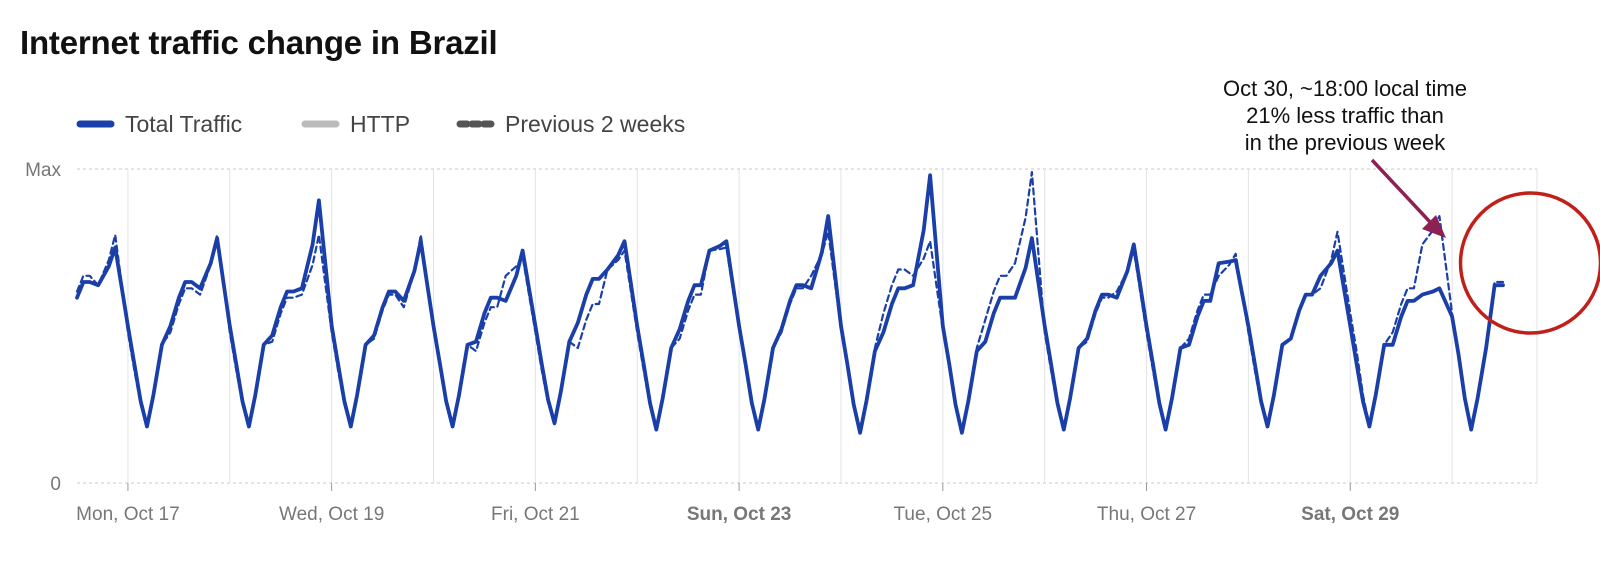  Describe the element at coordinates (535, 514) in the screenshot. I see `x-tick-label: Fri, Oct 21` at that location.